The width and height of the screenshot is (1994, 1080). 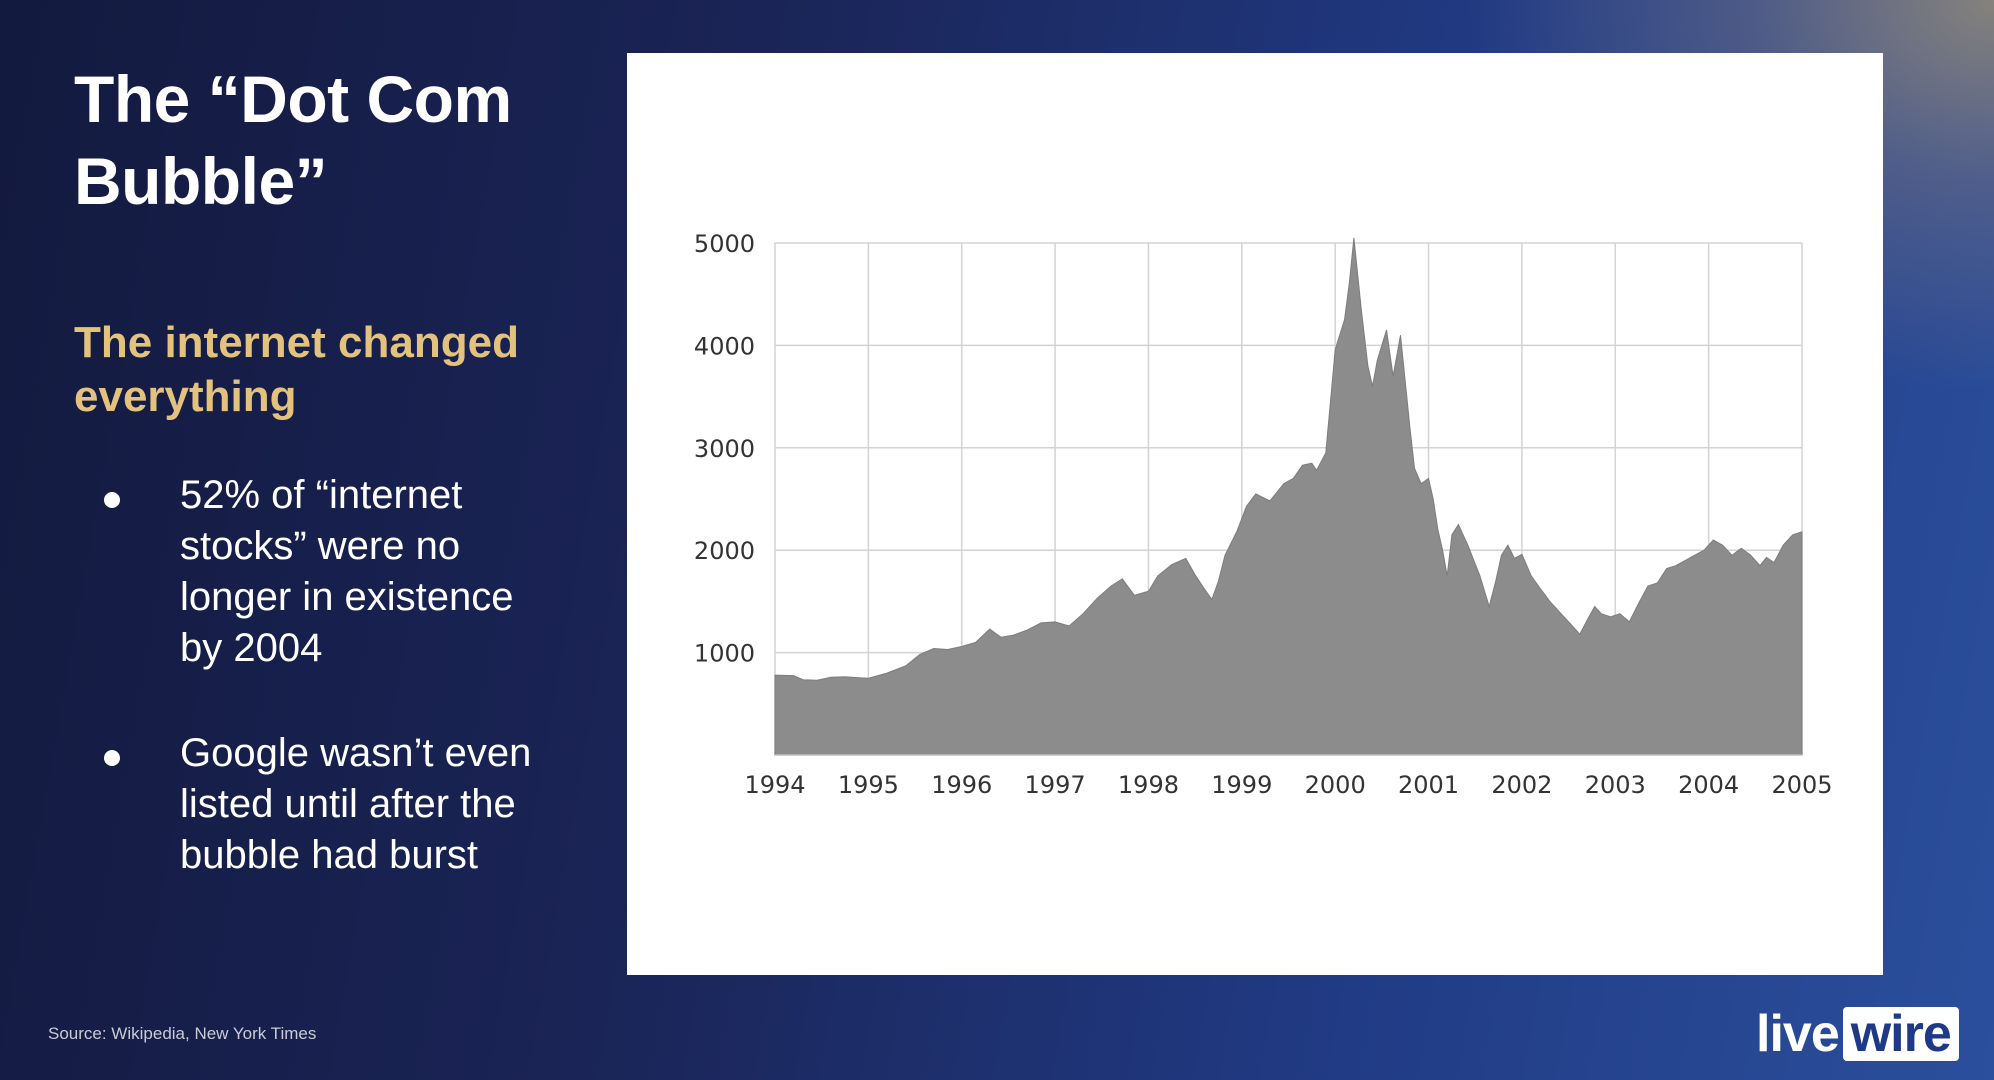 What do you see at coordinates (1900, 1034) in the screenshot?
I see `logo-wire-text: wire` at bounding box center [1900, 1034].